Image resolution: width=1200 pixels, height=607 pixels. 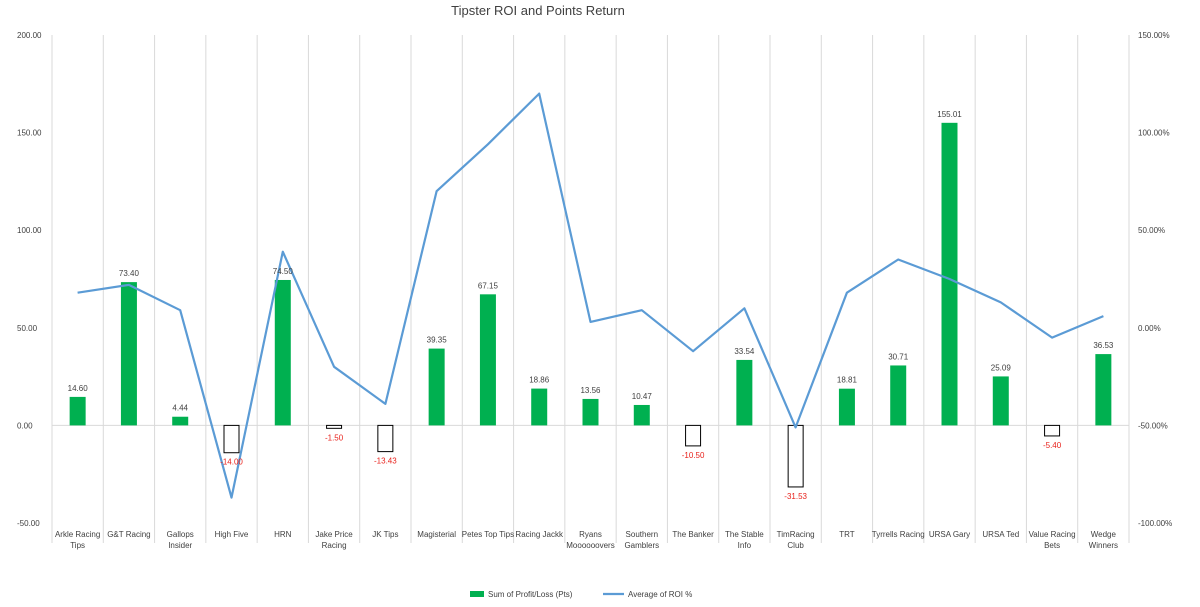 I want to click on category-label: High Five, so click(x=232, y=534).